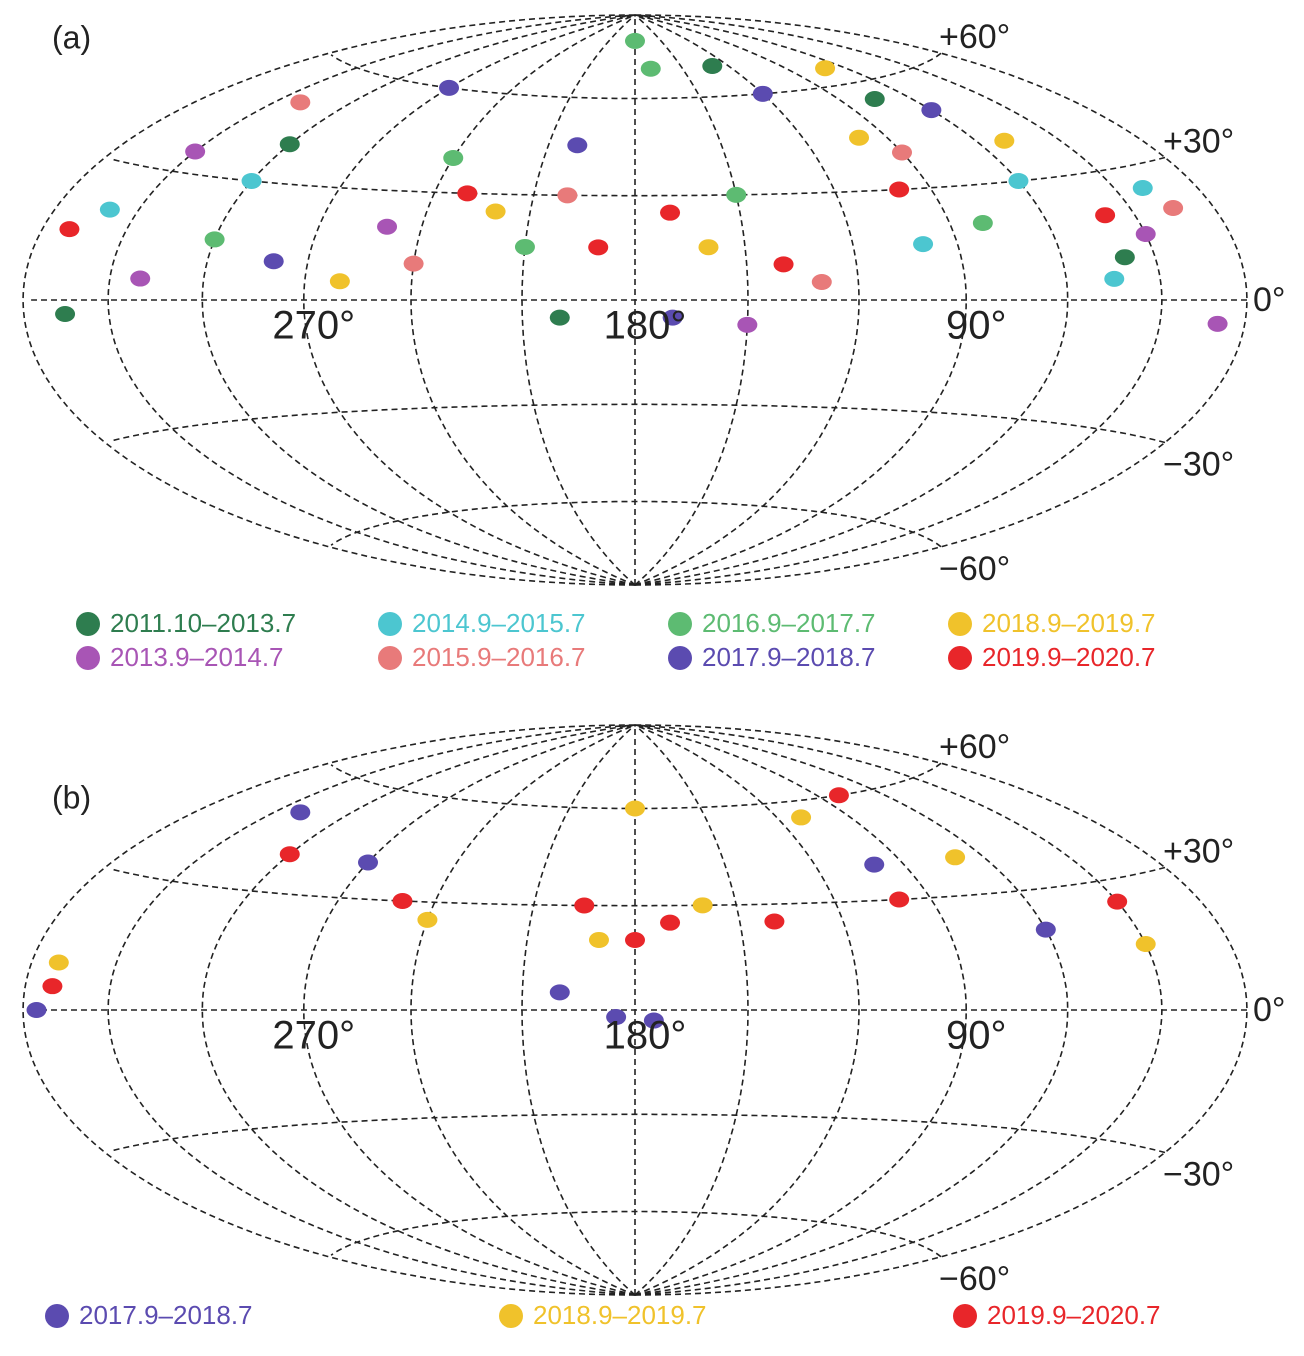 Image resolution: width=1304 pixels, height=1356 pixels. I want to click on legend-label: 2019.9–2020.7, so click(1074, 1315).